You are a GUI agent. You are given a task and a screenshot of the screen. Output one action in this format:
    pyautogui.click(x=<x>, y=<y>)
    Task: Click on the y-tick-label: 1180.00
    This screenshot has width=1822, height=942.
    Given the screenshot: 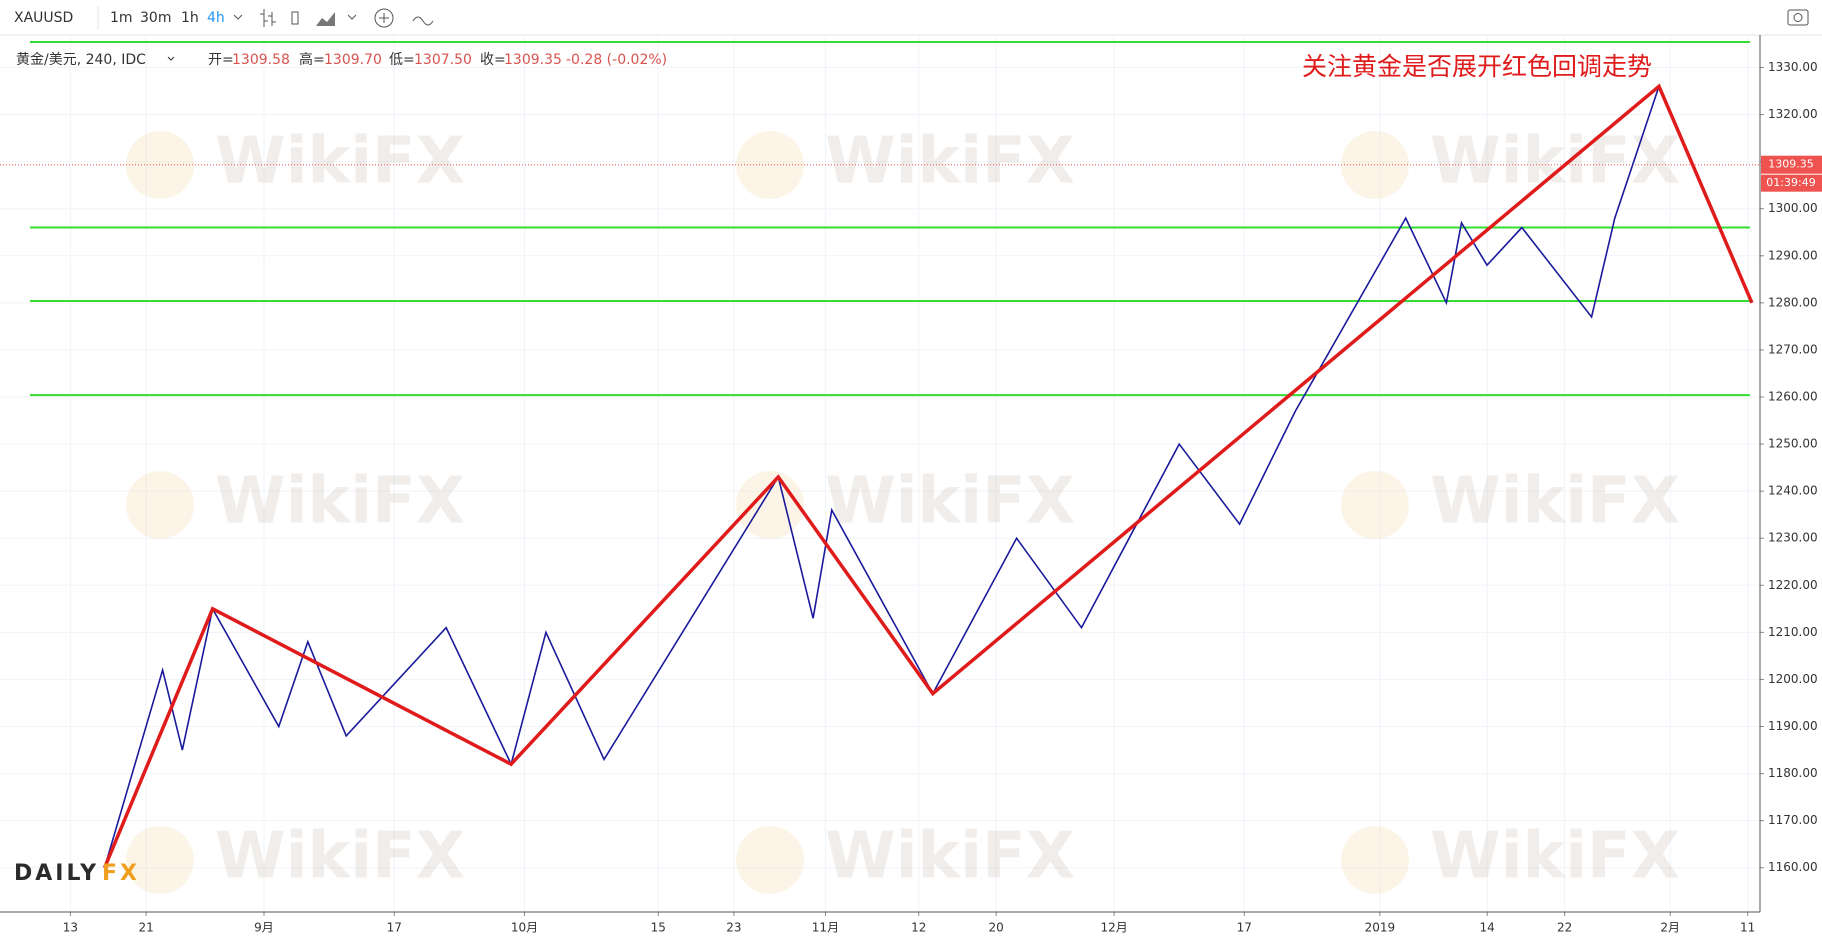 What is the action you would take?
    pyautogui.click(x=1793, y=773)
    